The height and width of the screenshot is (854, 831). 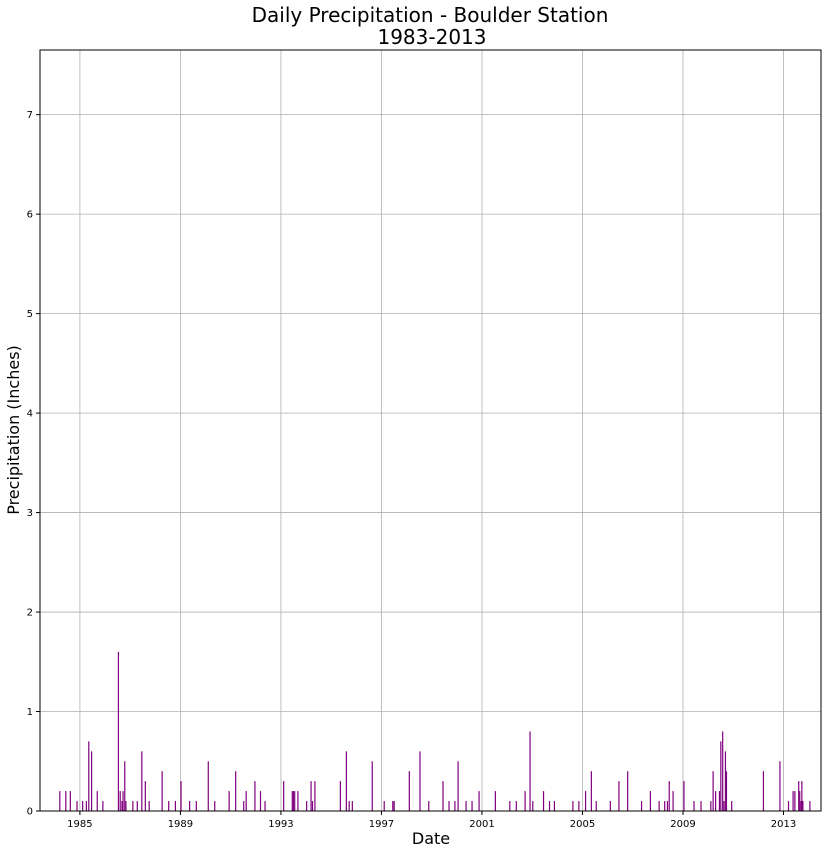 I want to click on y-tick-label: 6, so click(x=30, y=215).